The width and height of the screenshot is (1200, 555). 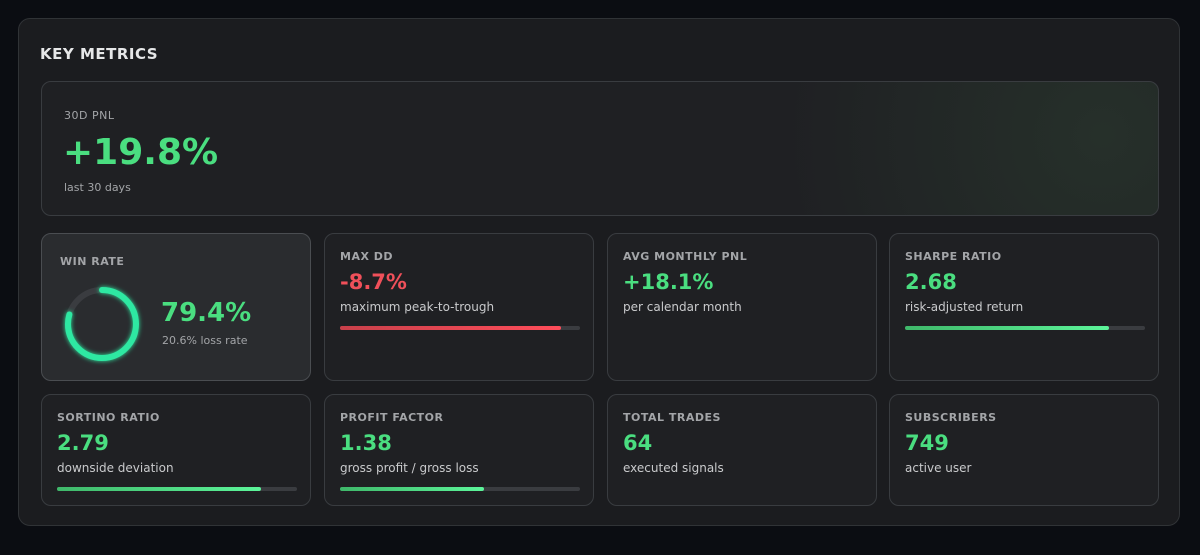 What do you see at coordinates (673, 468) in the screenshot?
I see `metric-caption: executed signals` at bounding box center [673, 468].